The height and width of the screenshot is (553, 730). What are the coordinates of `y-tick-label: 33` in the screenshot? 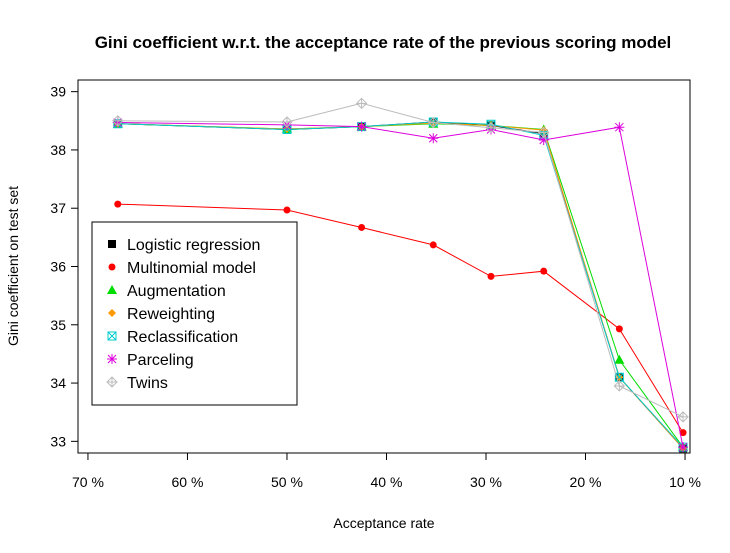 It's located at (58, 441).